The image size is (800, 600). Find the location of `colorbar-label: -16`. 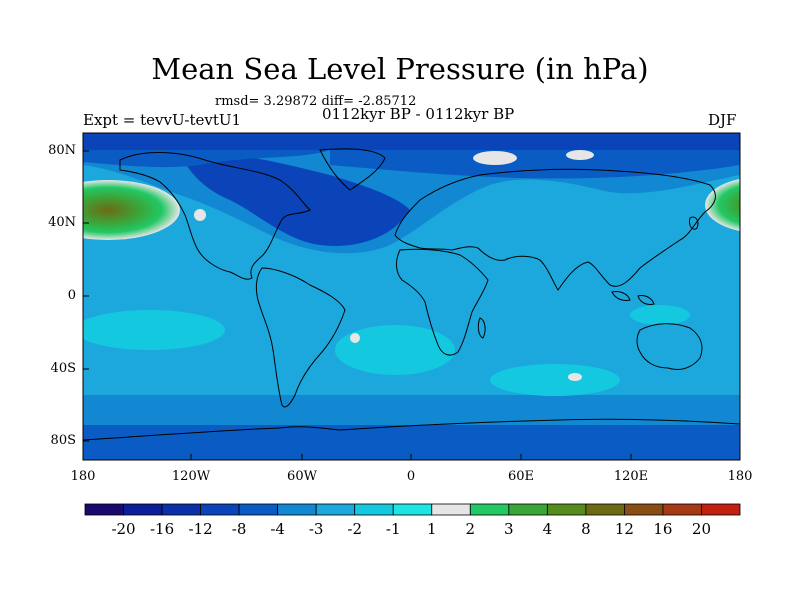

colorbar-label: -16 is located at coordinates (162, 529).